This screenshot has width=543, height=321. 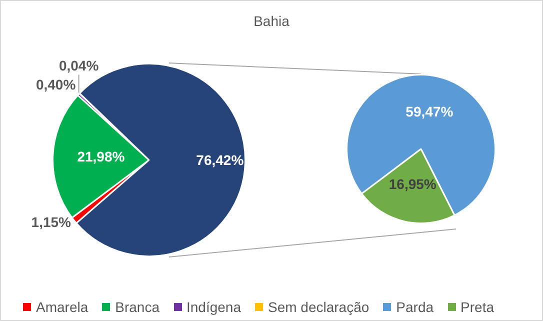 What do you see at coordinates (319, 307) in the screenshot?
I see `legend-label: Sem declaração` at bounding box center [319, 307].